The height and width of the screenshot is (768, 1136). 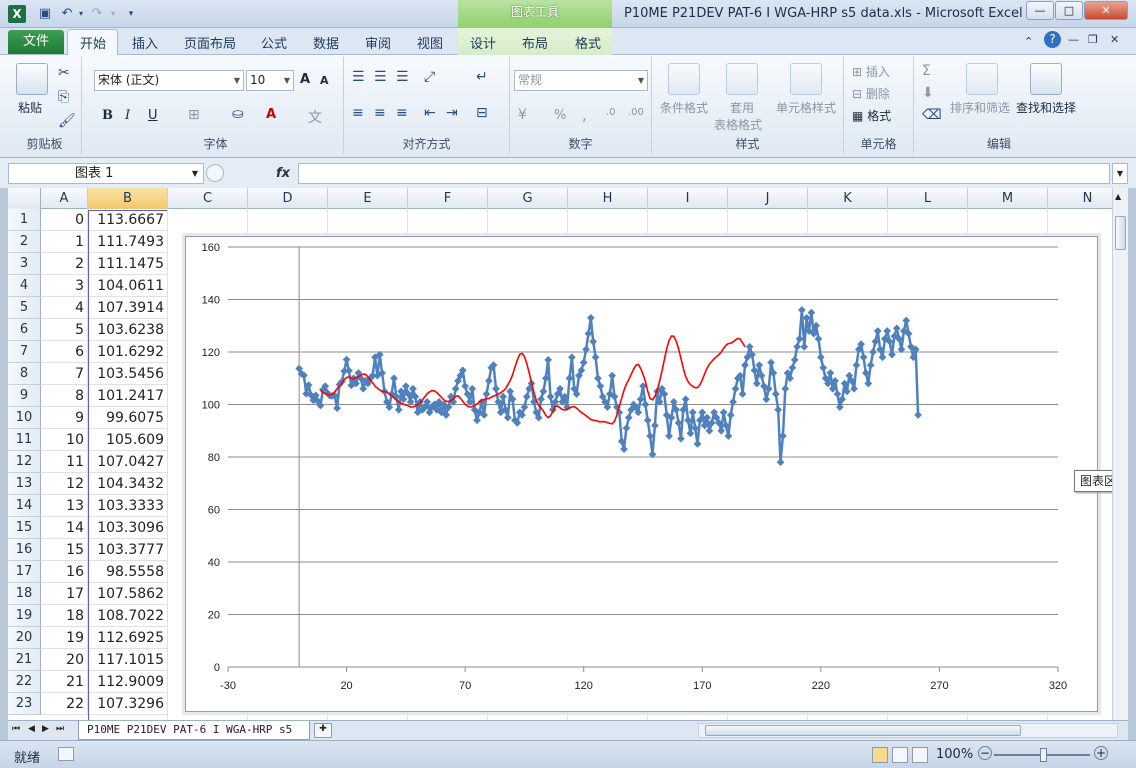 What do you see at coordinates (128, 374) in the screenshot?
I see `cell-b: 103.5456` at bounding box center [128, 374].